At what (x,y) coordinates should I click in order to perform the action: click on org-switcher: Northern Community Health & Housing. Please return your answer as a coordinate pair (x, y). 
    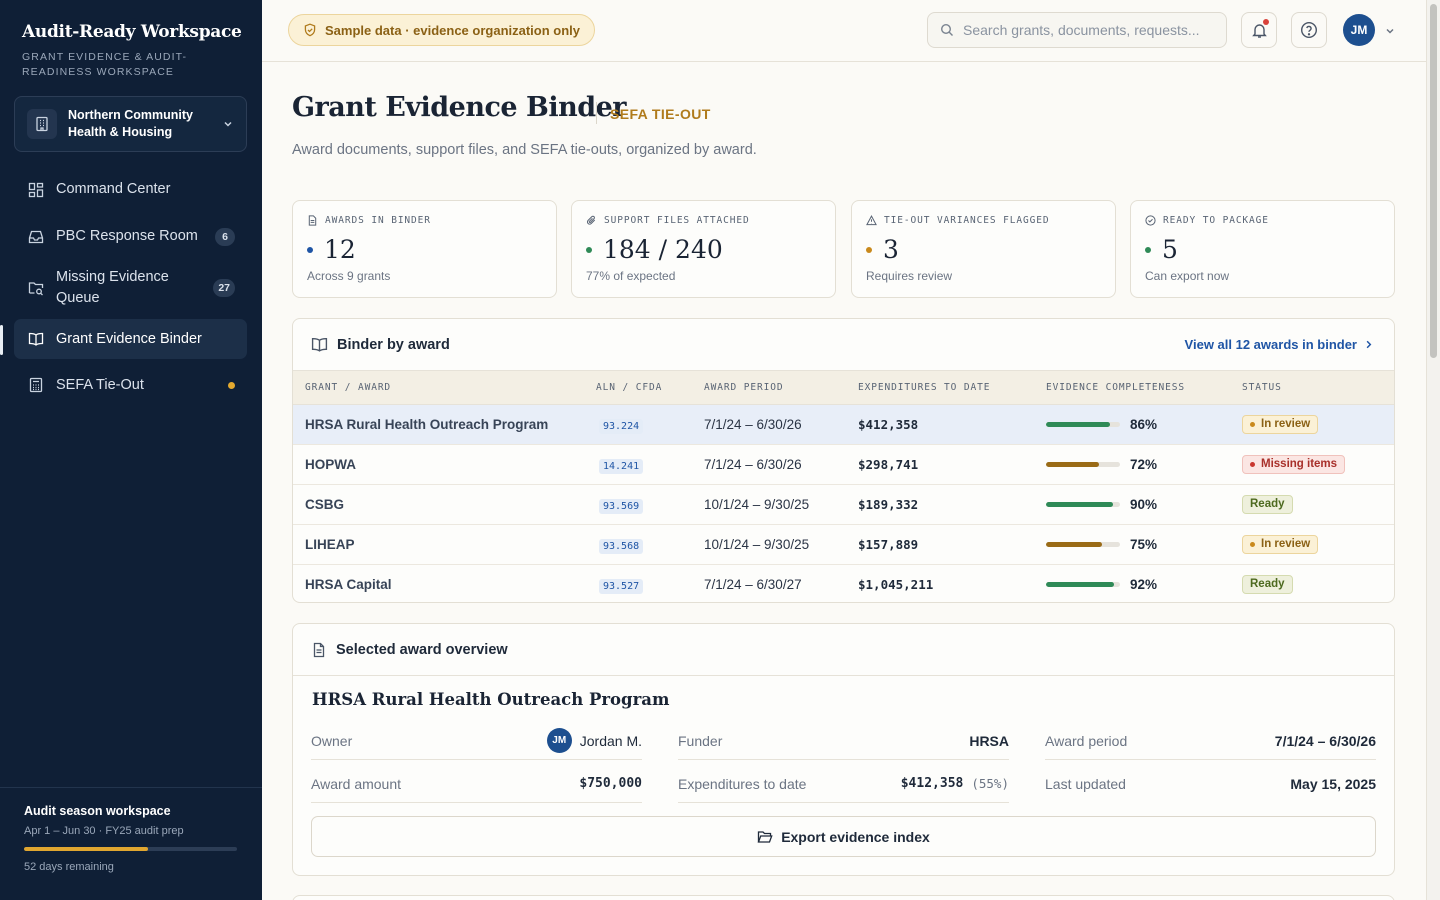
    Looking at the image, I should click on (130, 124).